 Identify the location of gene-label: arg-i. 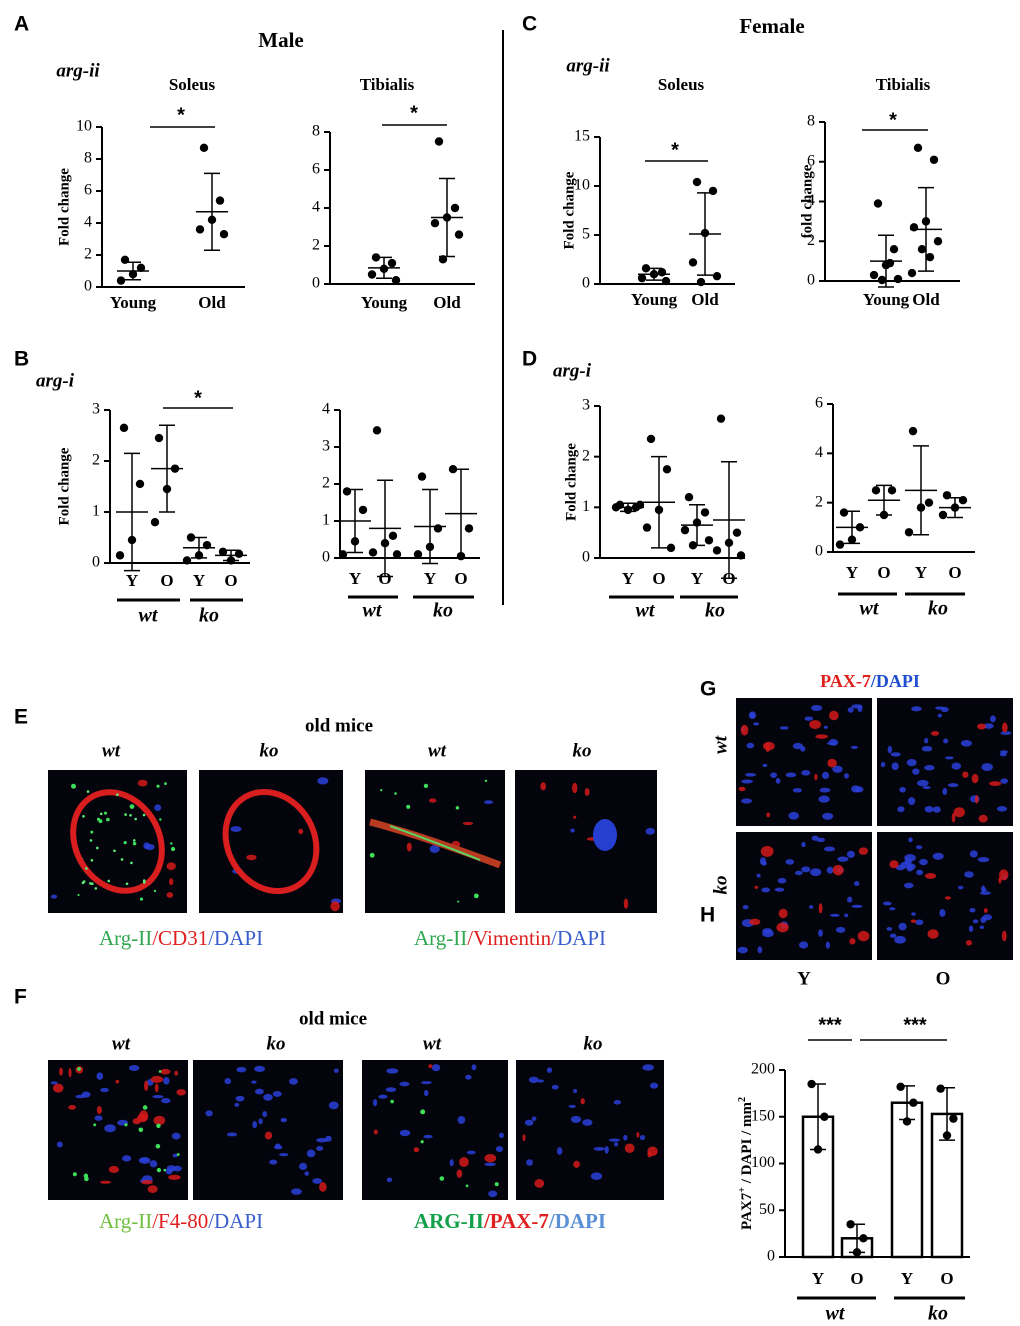
(55, 380).